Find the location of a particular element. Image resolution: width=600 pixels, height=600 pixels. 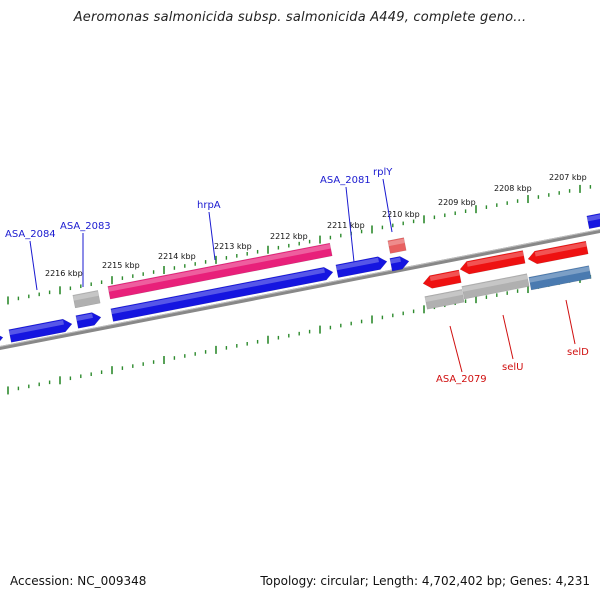

gene-feature-salmon-sheen is located at coordinates (396, 242).